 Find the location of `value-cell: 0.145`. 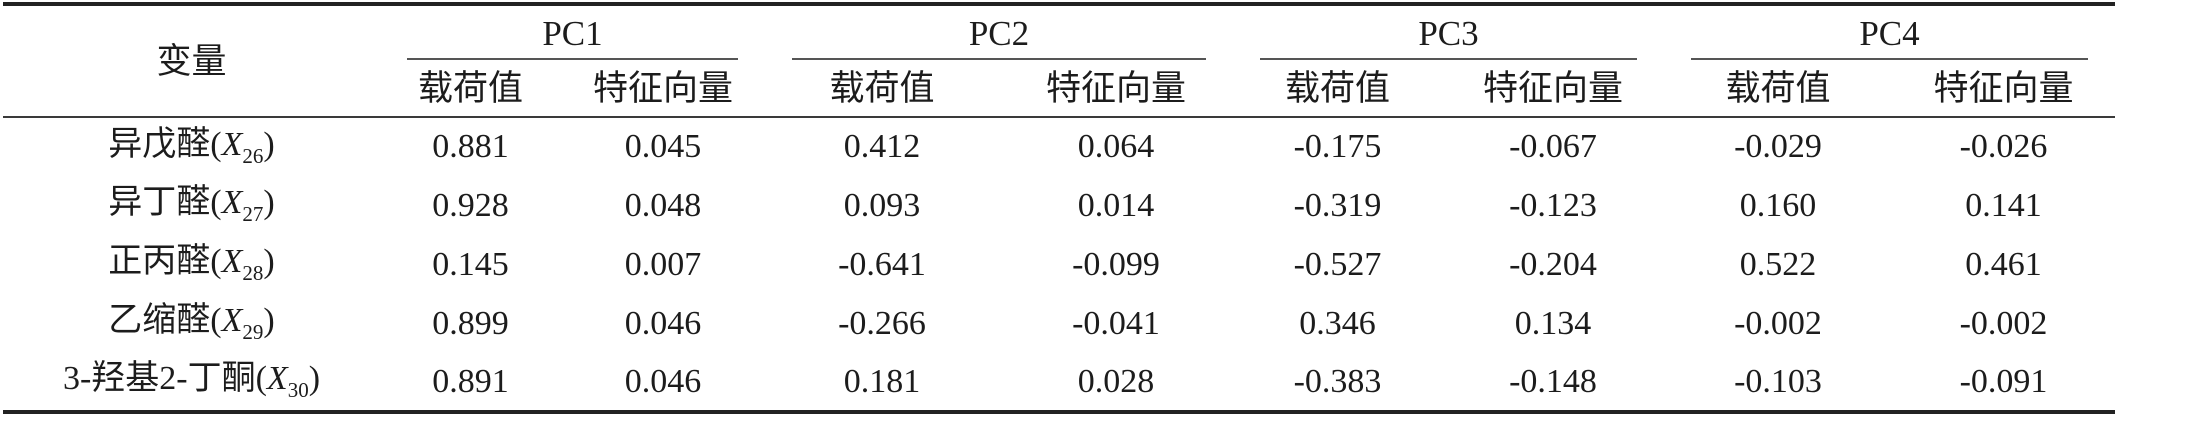

value-cell: 0.145 is located at coordinates (470, 264).